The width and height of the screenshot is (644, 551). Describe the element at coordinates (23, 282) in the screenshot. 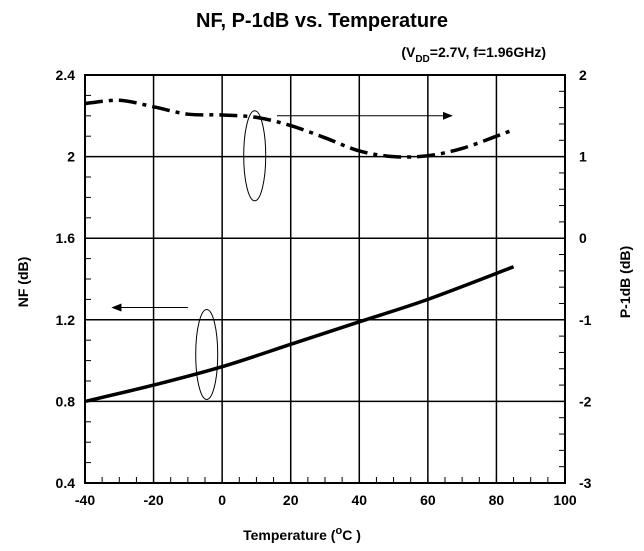

I see `y-left-axis-label: NF (dB)` at that location.